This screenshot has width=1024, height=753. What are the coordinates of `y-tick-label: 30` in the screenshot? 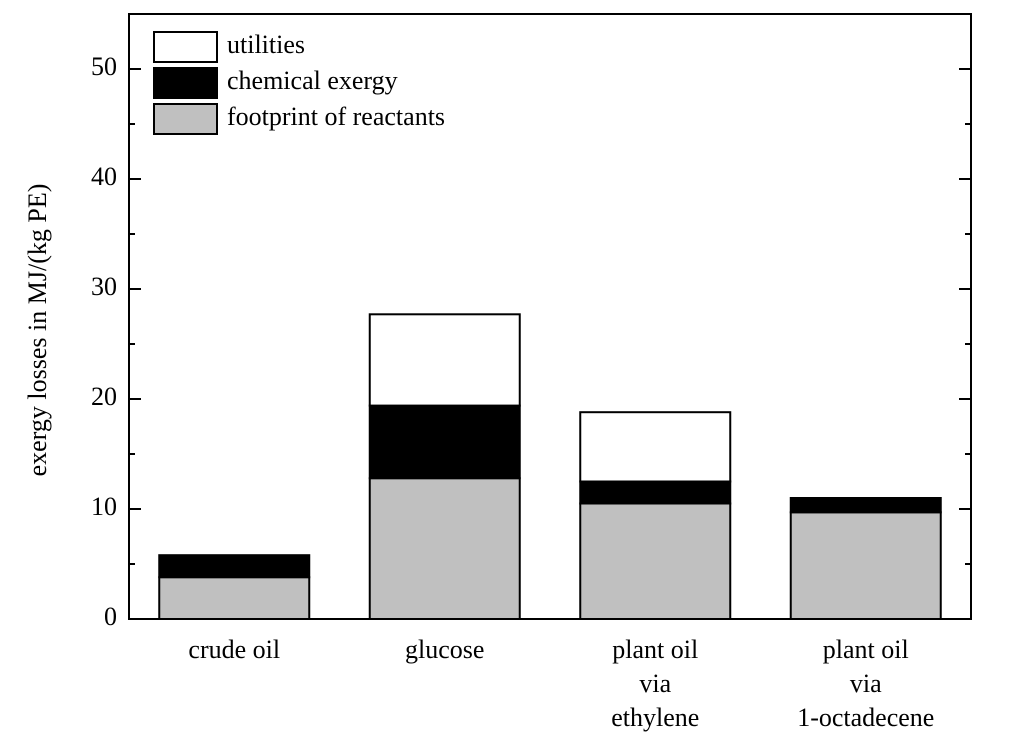 It's located at (104, 286).